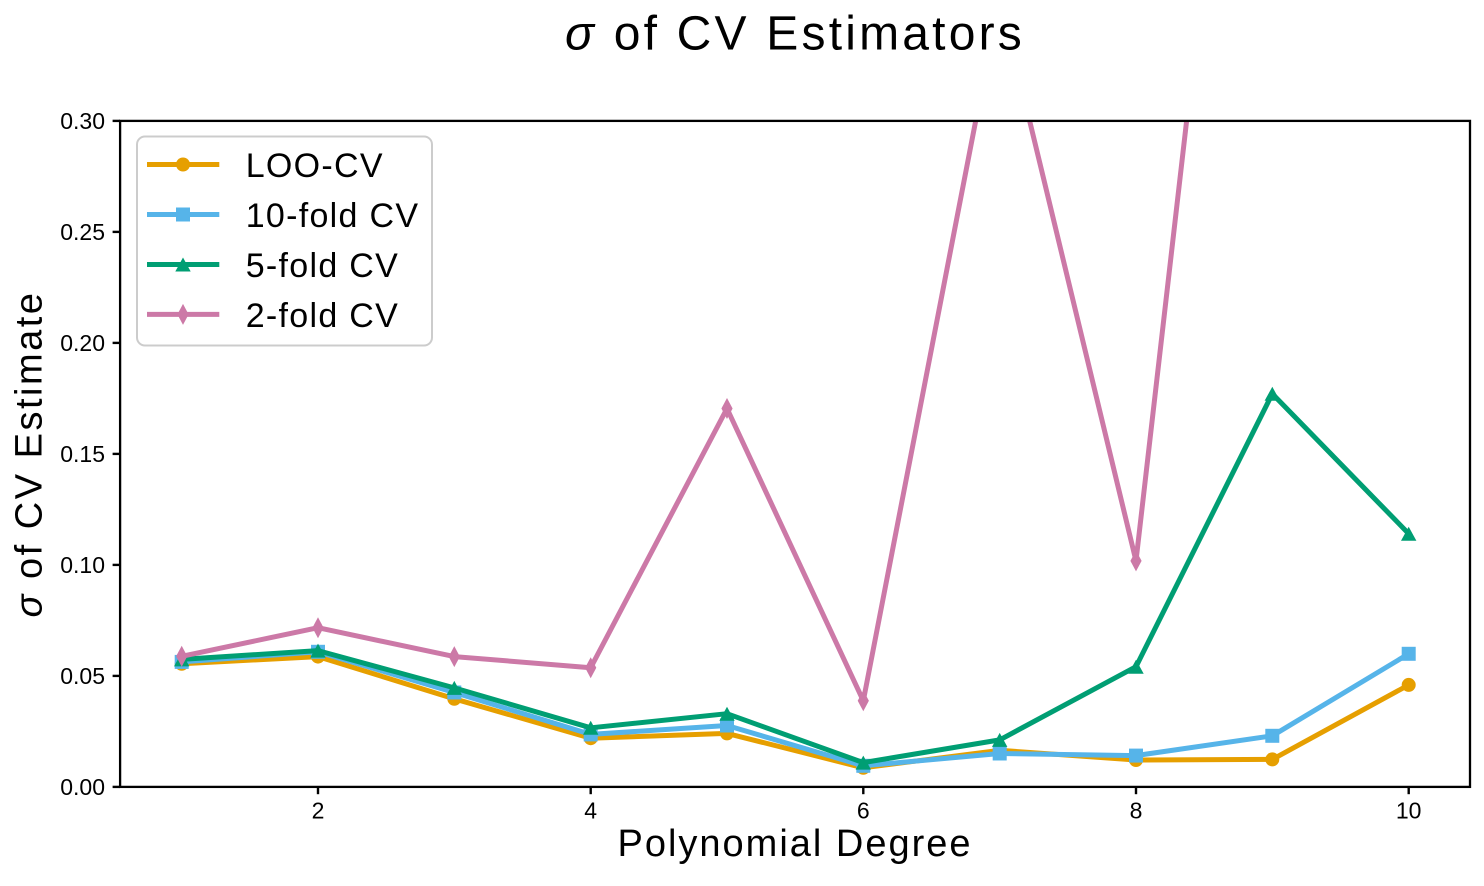  Describe the element at coordinates (863, 811) in the screenshot. I see `svg-text: 6` at that location.